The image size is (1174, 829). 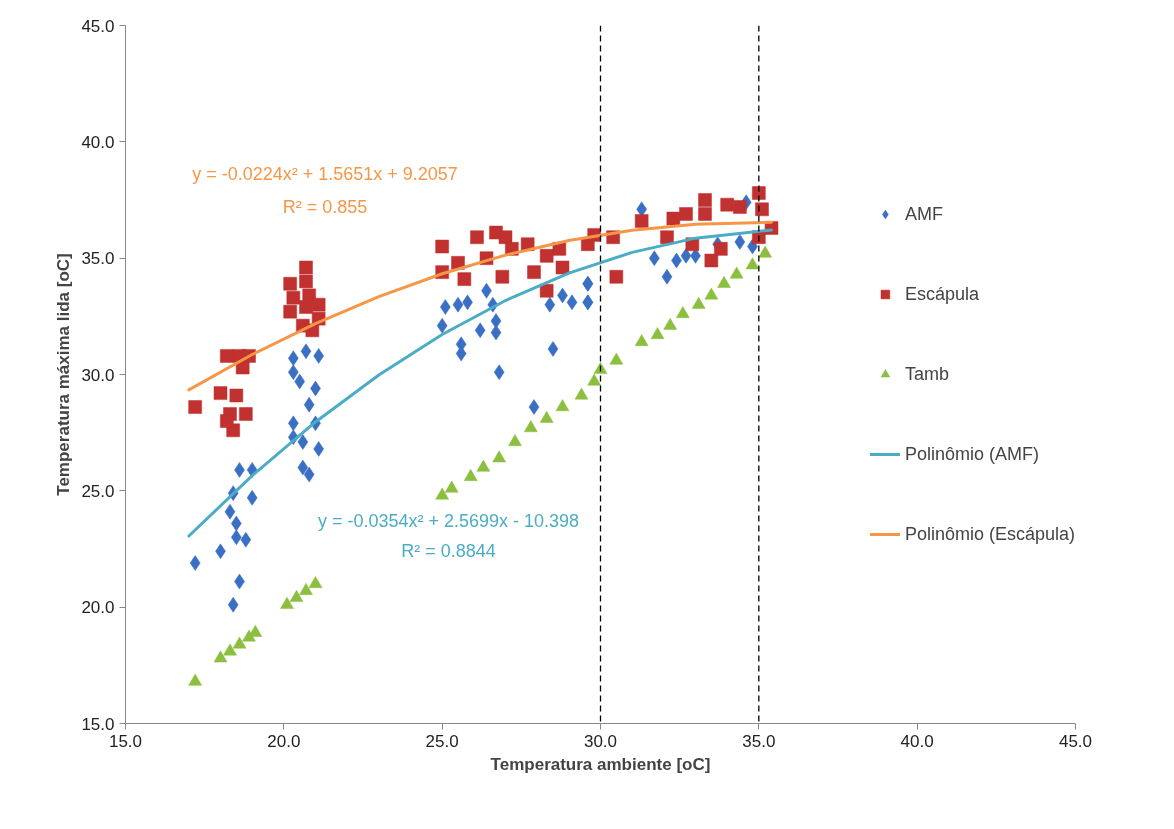 I want to click on x-tick-label: 20.0, so click(x=284, y=741).